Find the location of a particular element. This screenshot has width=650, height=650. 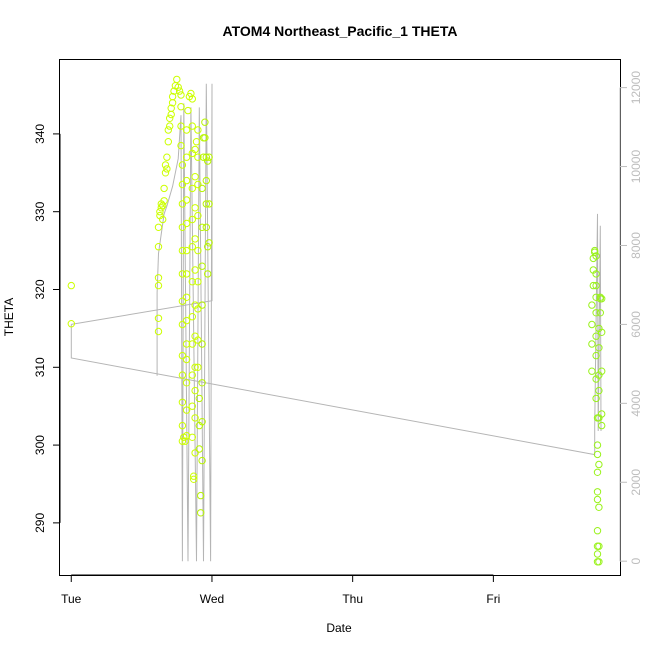

y2-tick-label: 10000 is located at coordinates (636, 167).